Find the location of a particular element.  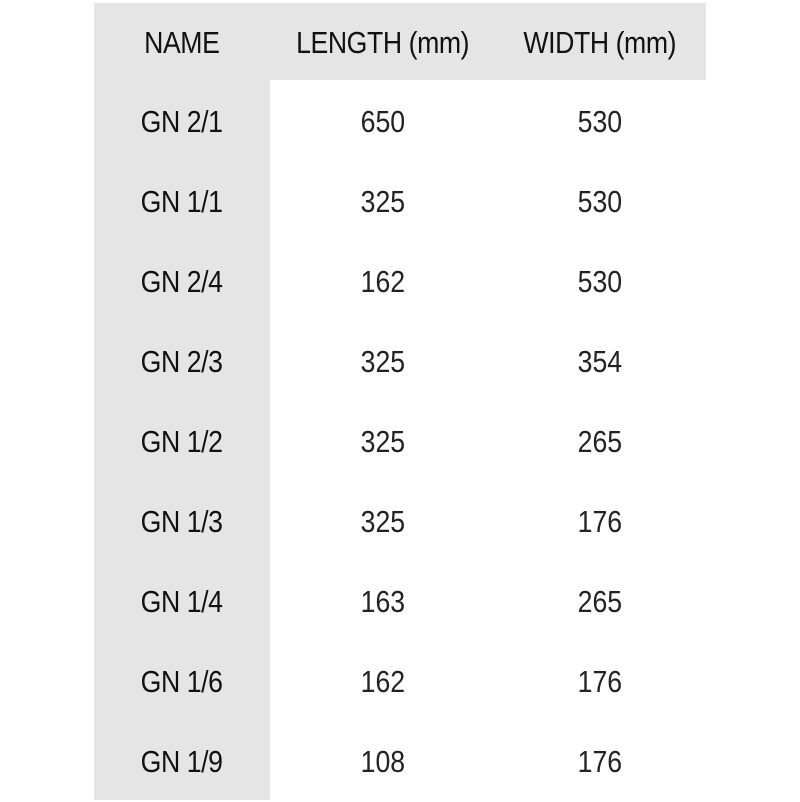

cell-value: GN 1/1 is located at coordinates (182, 201).